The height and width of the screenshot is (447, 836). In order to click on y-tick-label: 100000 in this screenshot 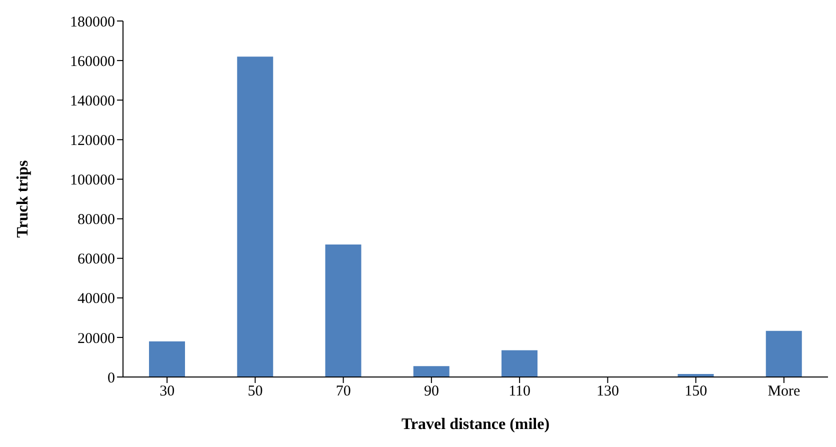, I will do `click(92, 180)`.